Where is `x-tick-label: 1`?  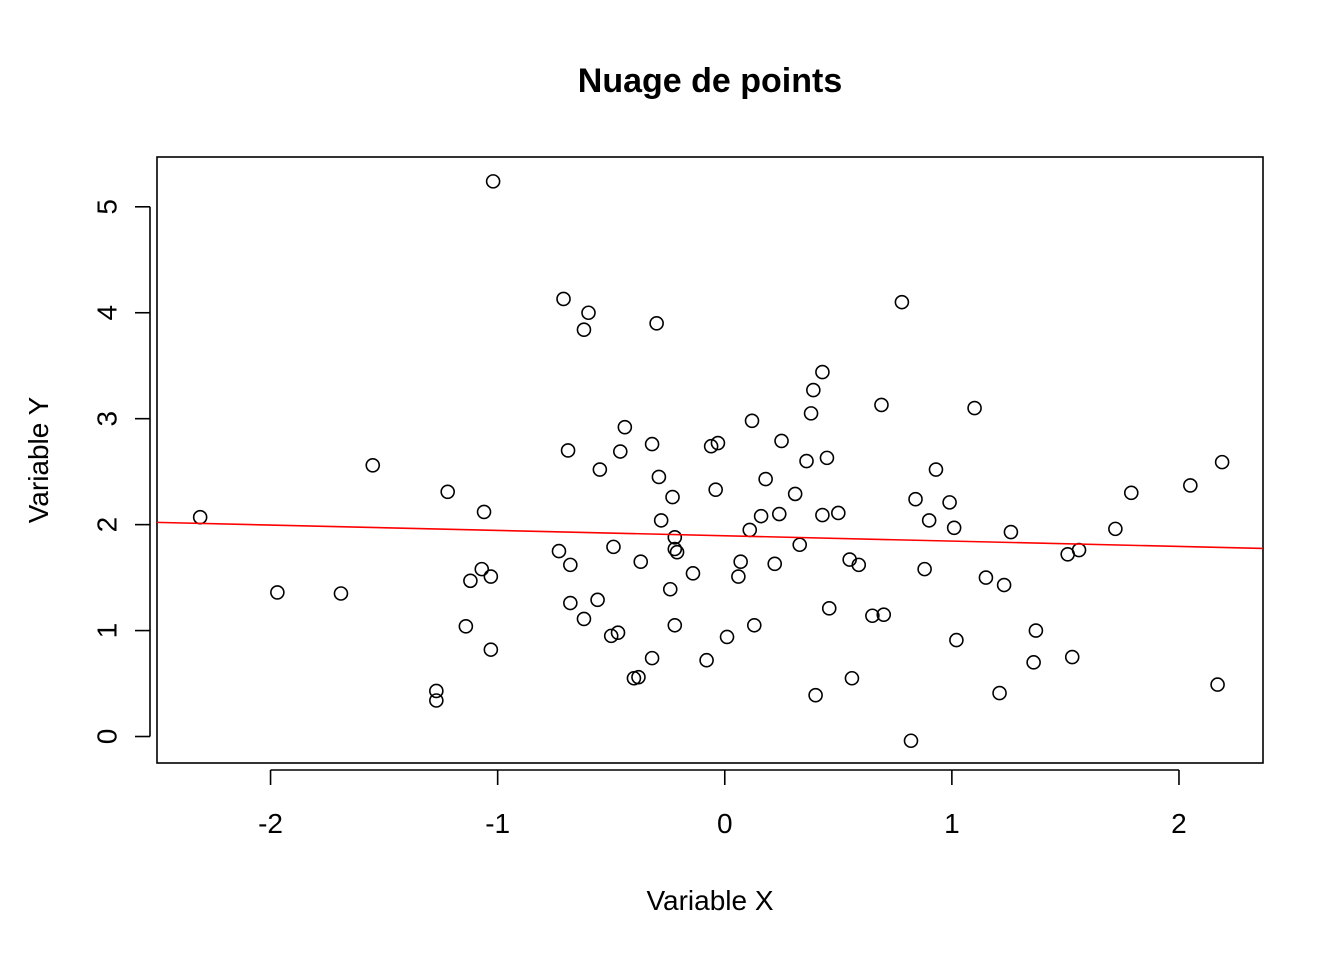
x-tick-label: 1 is located at coordinates (952, 823).